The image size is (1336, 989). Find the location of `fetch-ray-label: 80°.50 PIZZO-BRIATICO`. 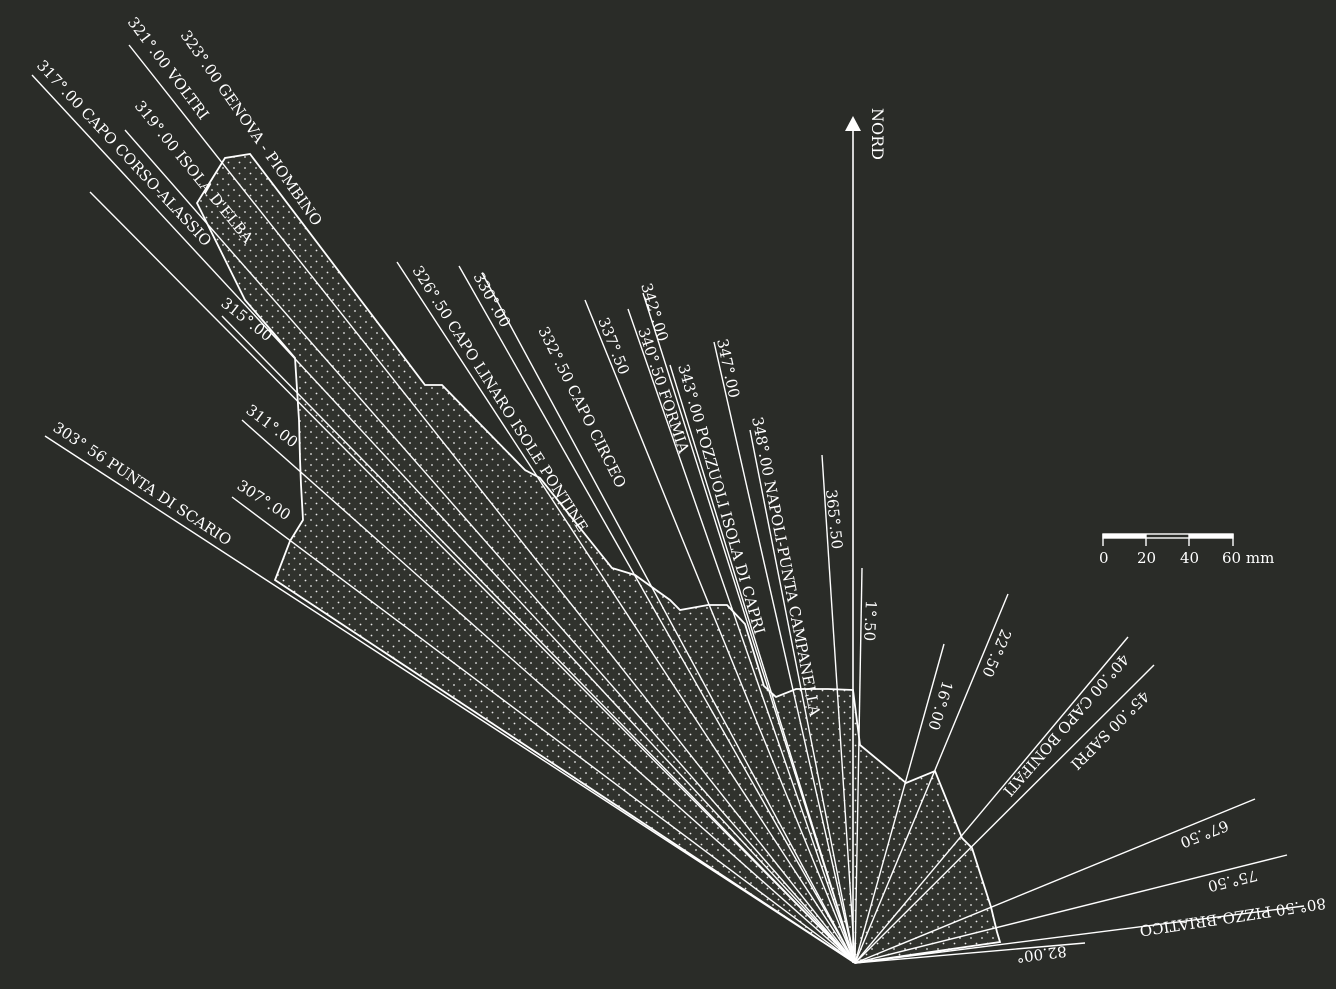

fetch-ray-label: 80°.50 PIZZO-BRIATICO is located at coordinates (1233, 917).